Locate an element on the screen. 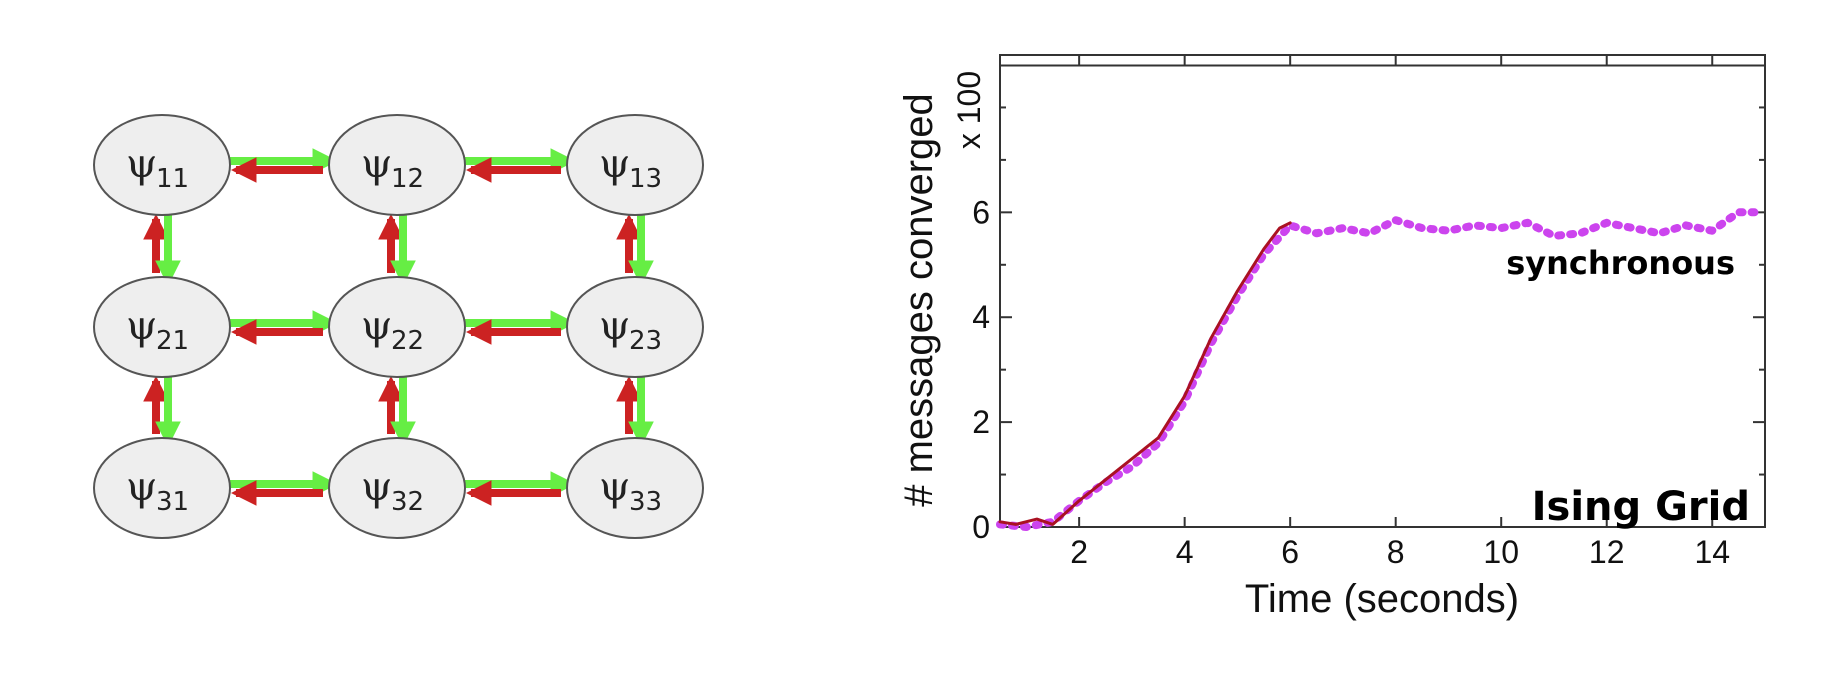 This screenshot has height=678, width=1838. graph-node: ψ32 is located at coordinates (397, 488).